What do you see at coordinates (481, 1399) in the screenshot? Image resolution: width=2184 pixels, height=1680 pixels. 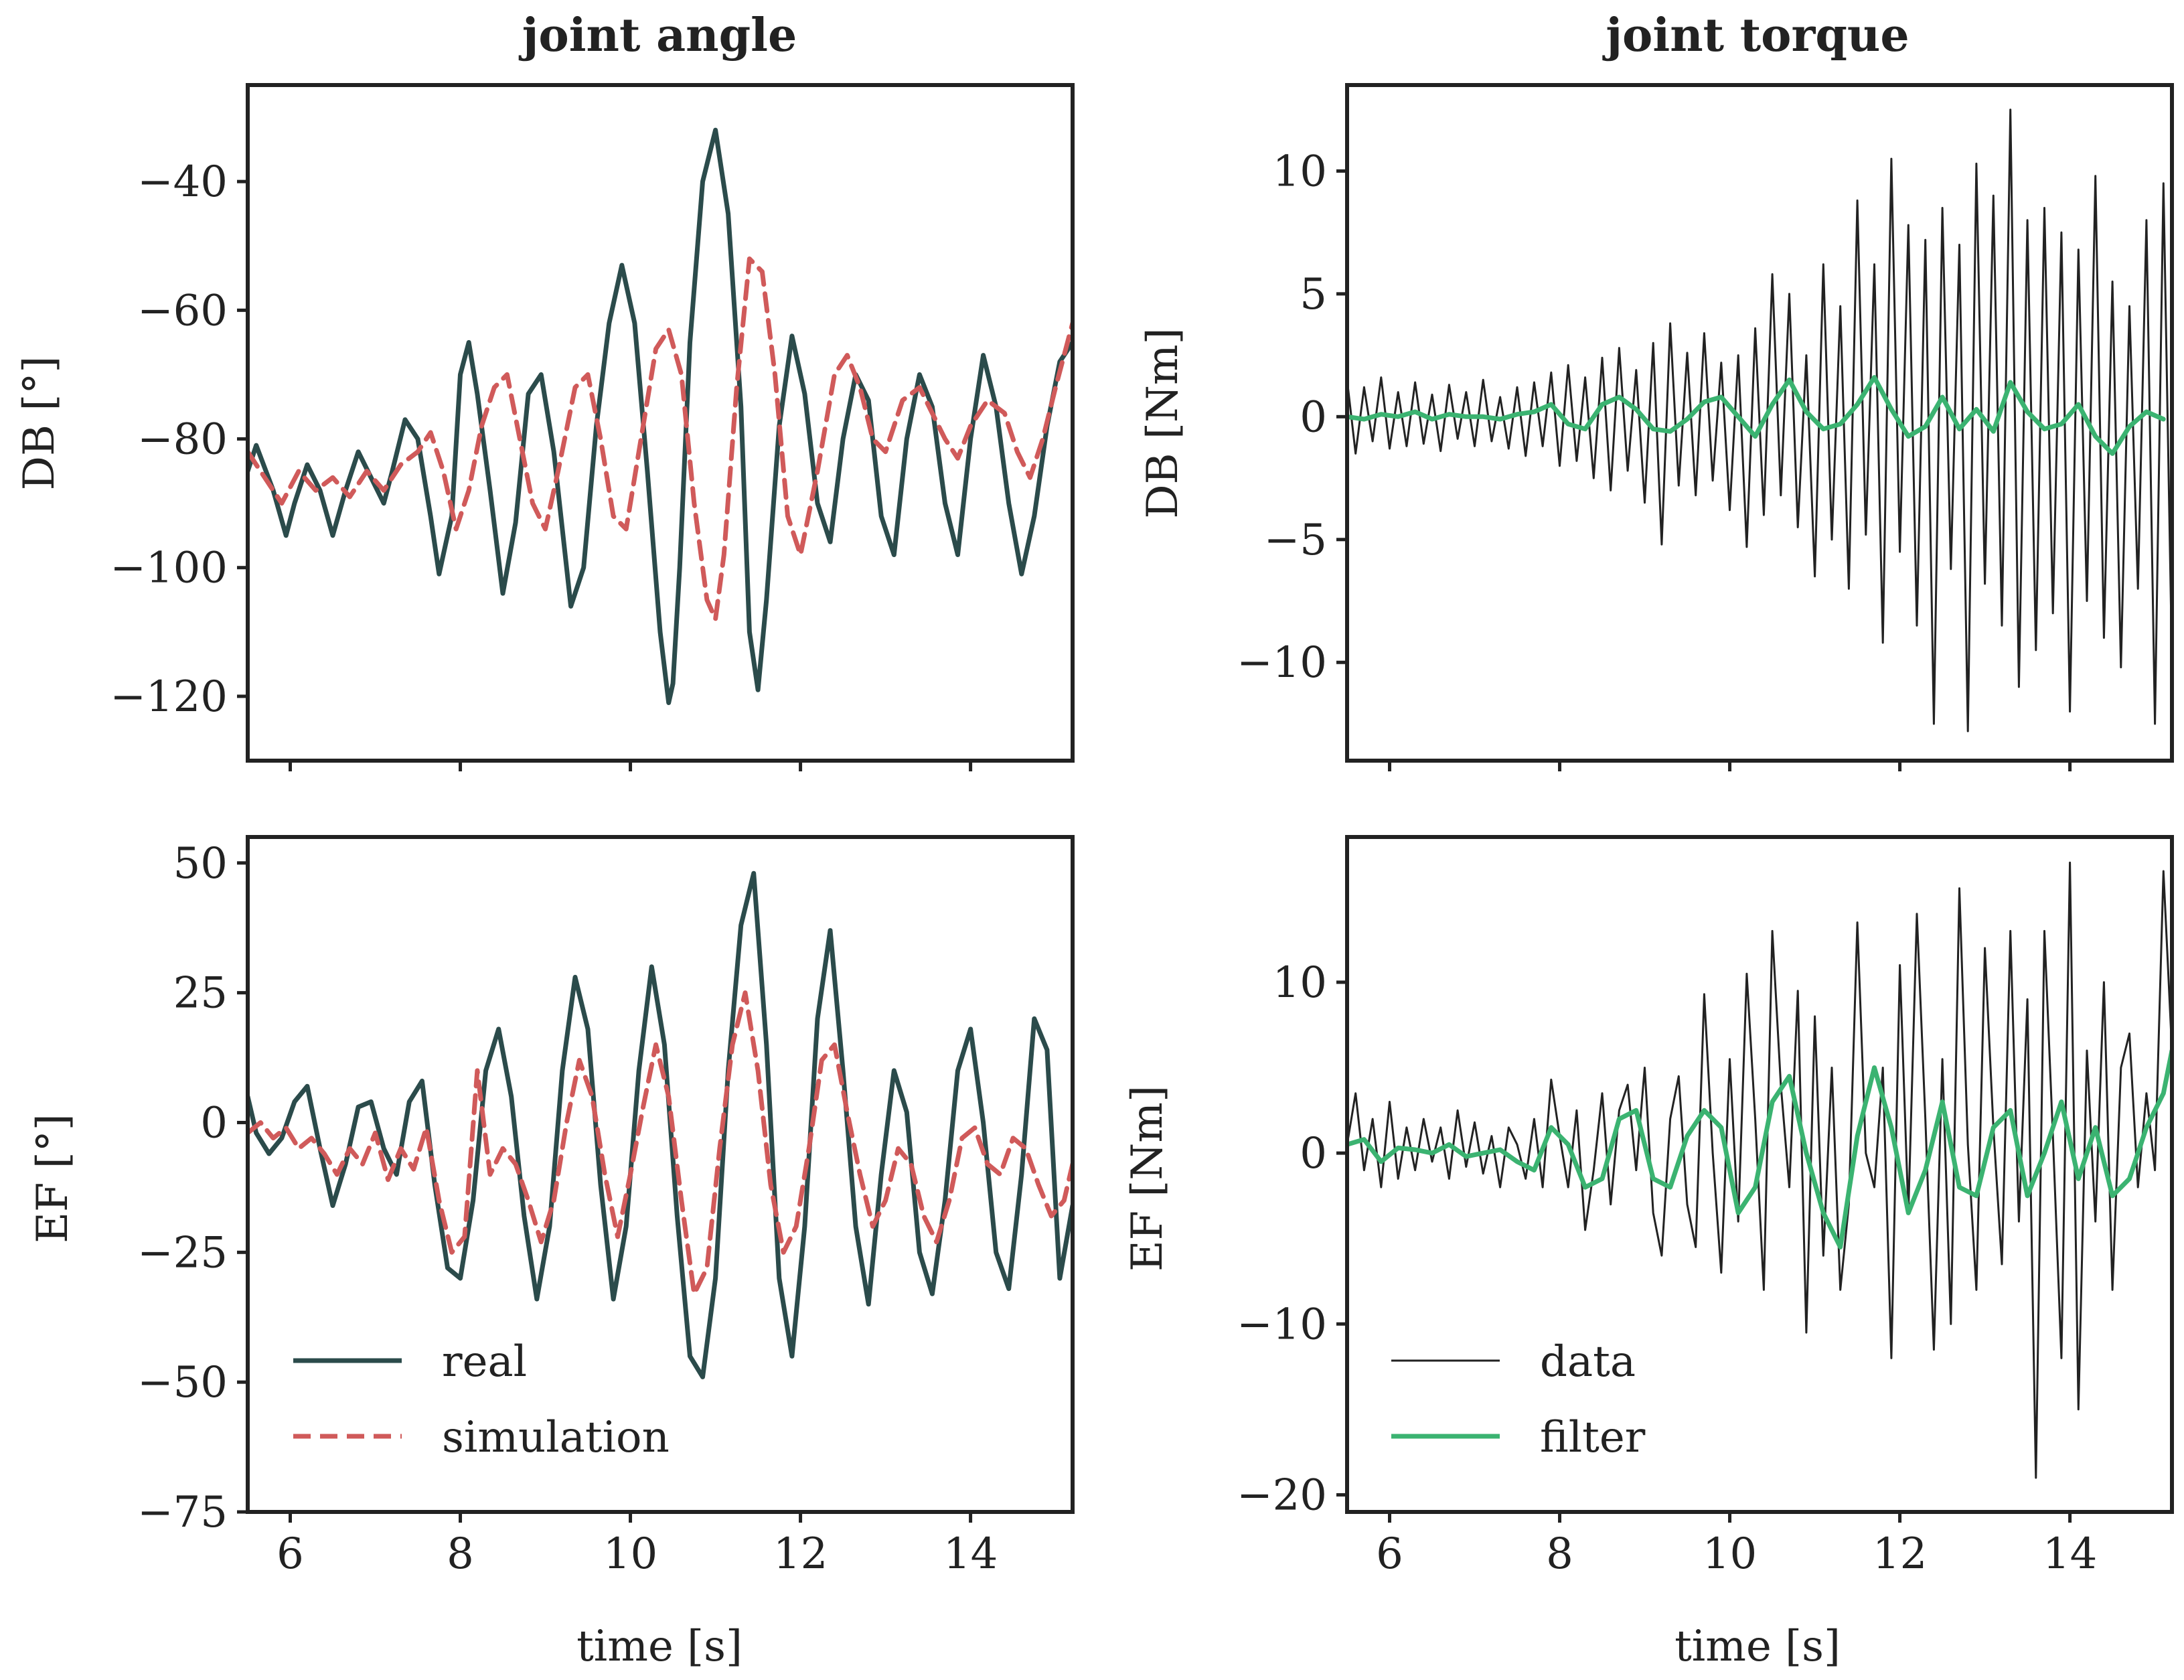 I see `legend-angle: real simulation` at bounding box center [481, 1399].